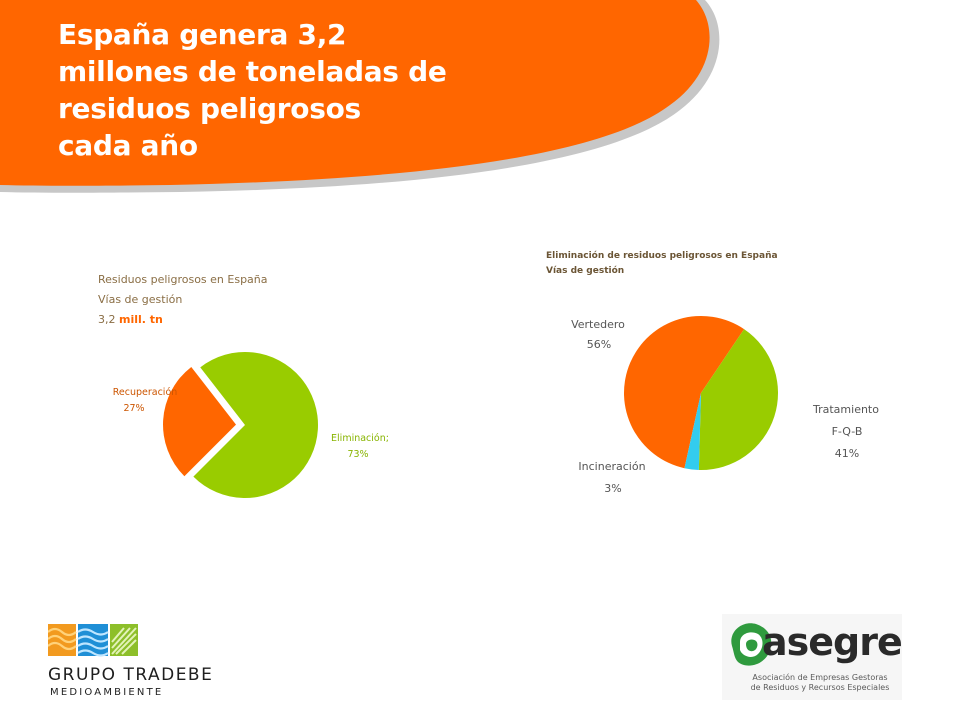 The height and width of the screenshot is (720, 960). I want to click on title-line-3: residuos peligrosos, so click(209, 108).